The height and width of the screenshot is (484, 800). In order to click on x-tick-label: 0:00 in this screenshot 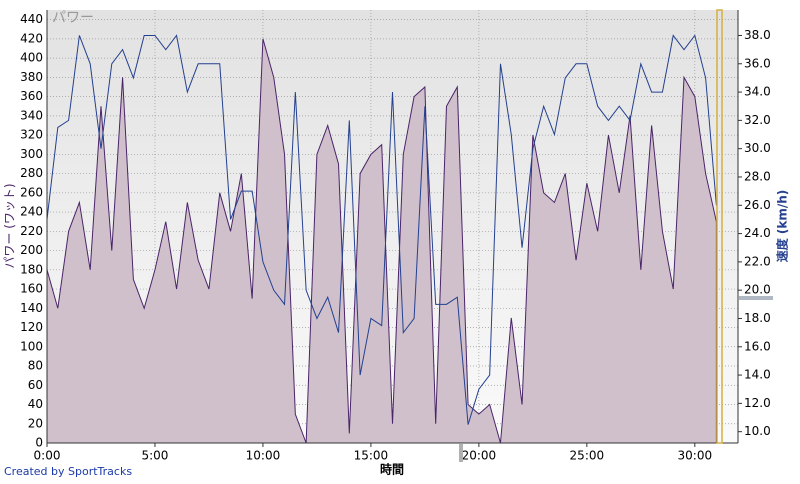, I will do `click(47, 456)`.